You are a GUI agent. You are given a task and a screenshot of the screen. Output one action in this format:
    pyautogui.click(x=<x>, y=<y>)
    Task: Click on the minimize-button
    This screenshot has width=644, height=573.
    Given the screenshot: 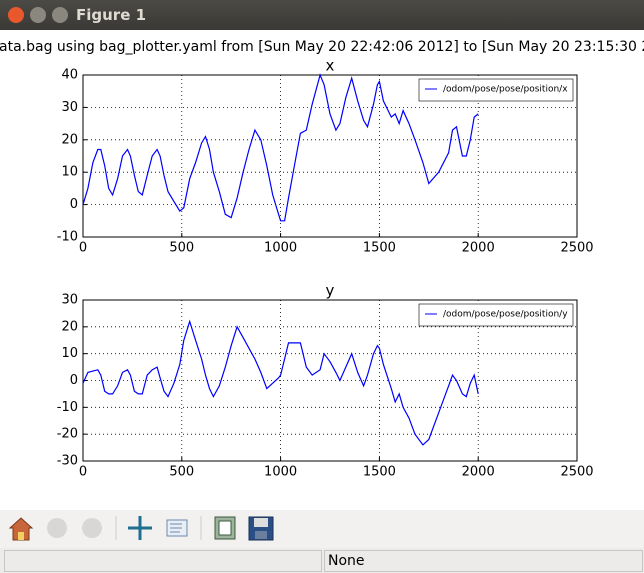 What is the action you would take?
    pyautogui.click(x=38, y=15)
    